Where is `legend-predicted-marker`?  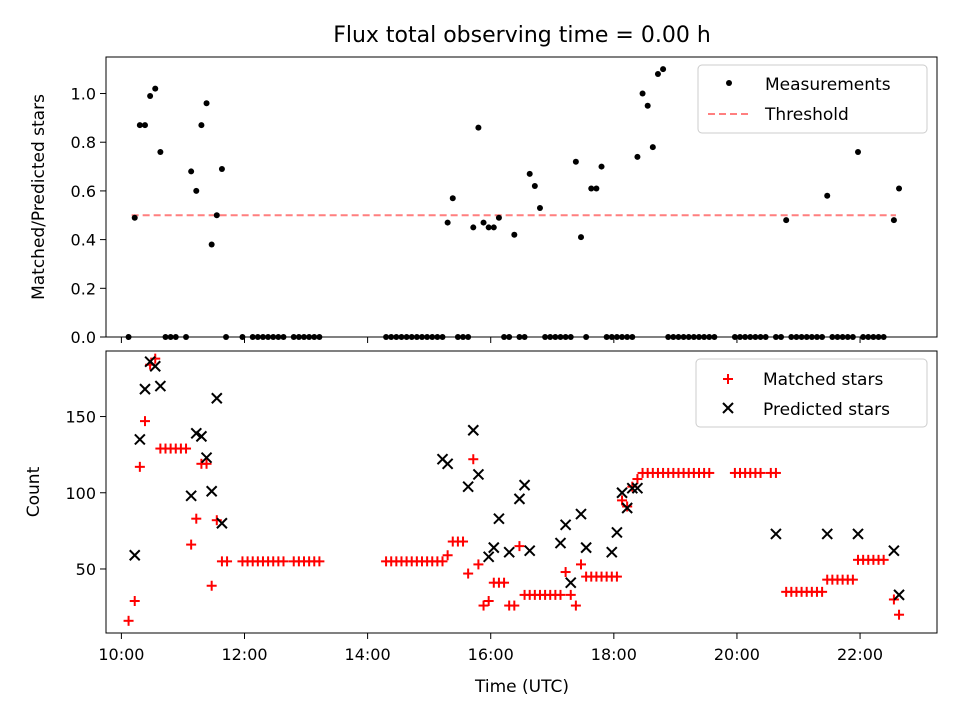 legend-predicted-marker is located at coordinates (728, 408).